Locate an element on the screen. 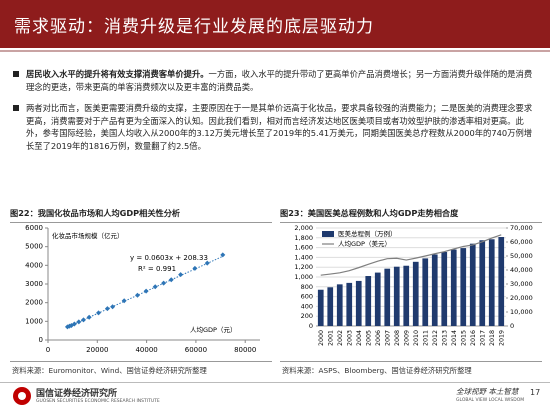  x-tick-label: 2010 is located at coordinates (416, 338).